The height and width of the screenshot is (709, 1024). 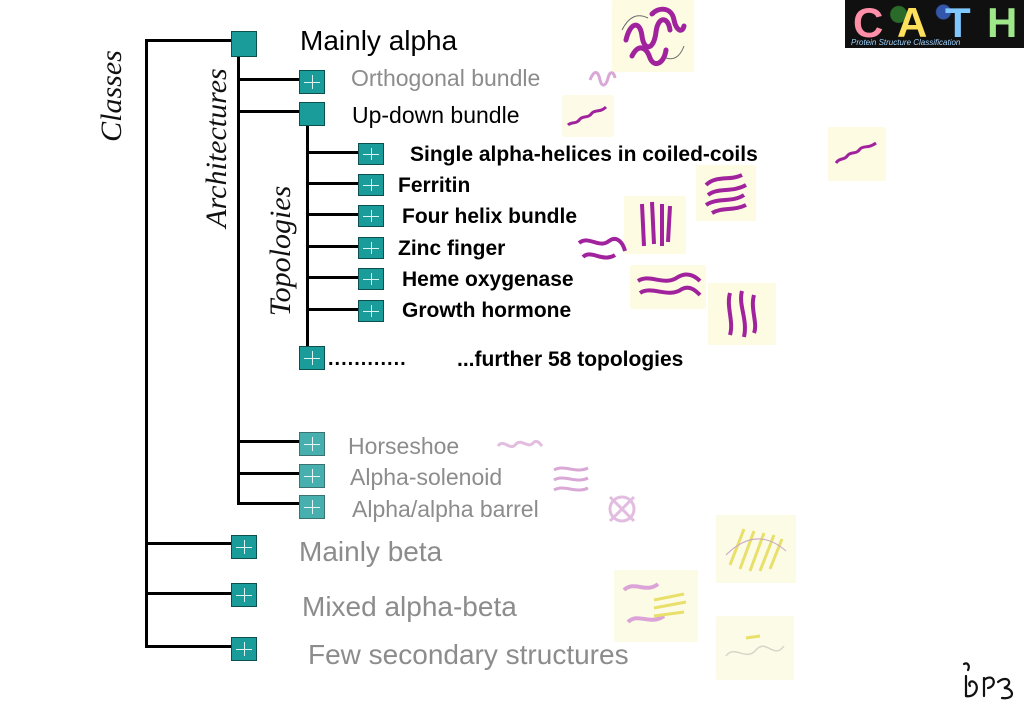 I want to click on protein-thumbnail-coiled-coil, so click(x=857, y=154).